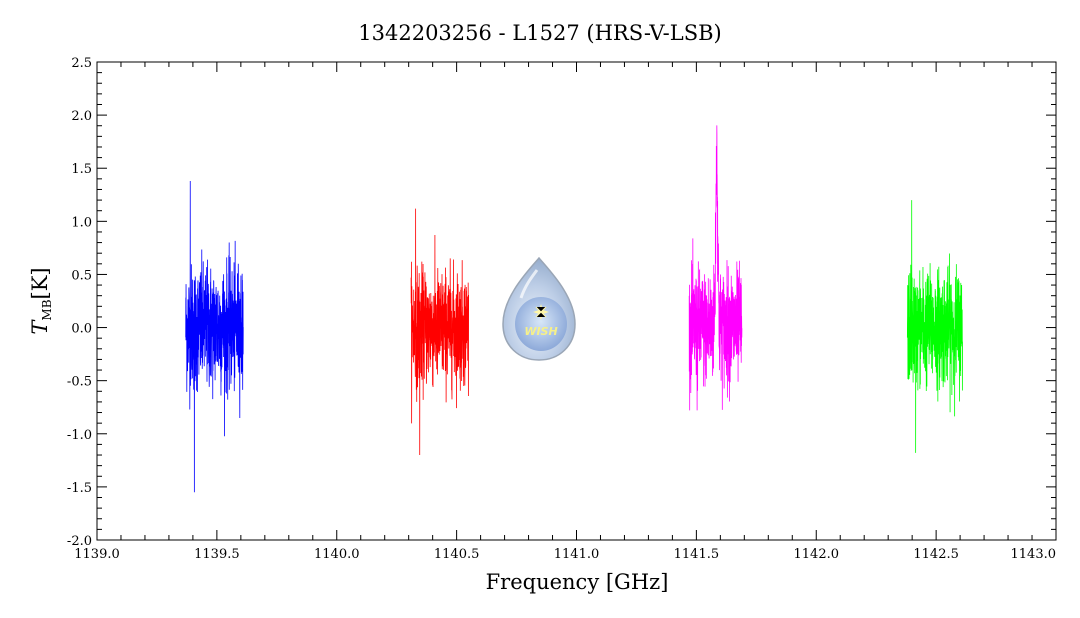 The height and width of the screenshot is (618, 1080). I want to click on x-tick-label: 1143.0, so click(1034, 554).